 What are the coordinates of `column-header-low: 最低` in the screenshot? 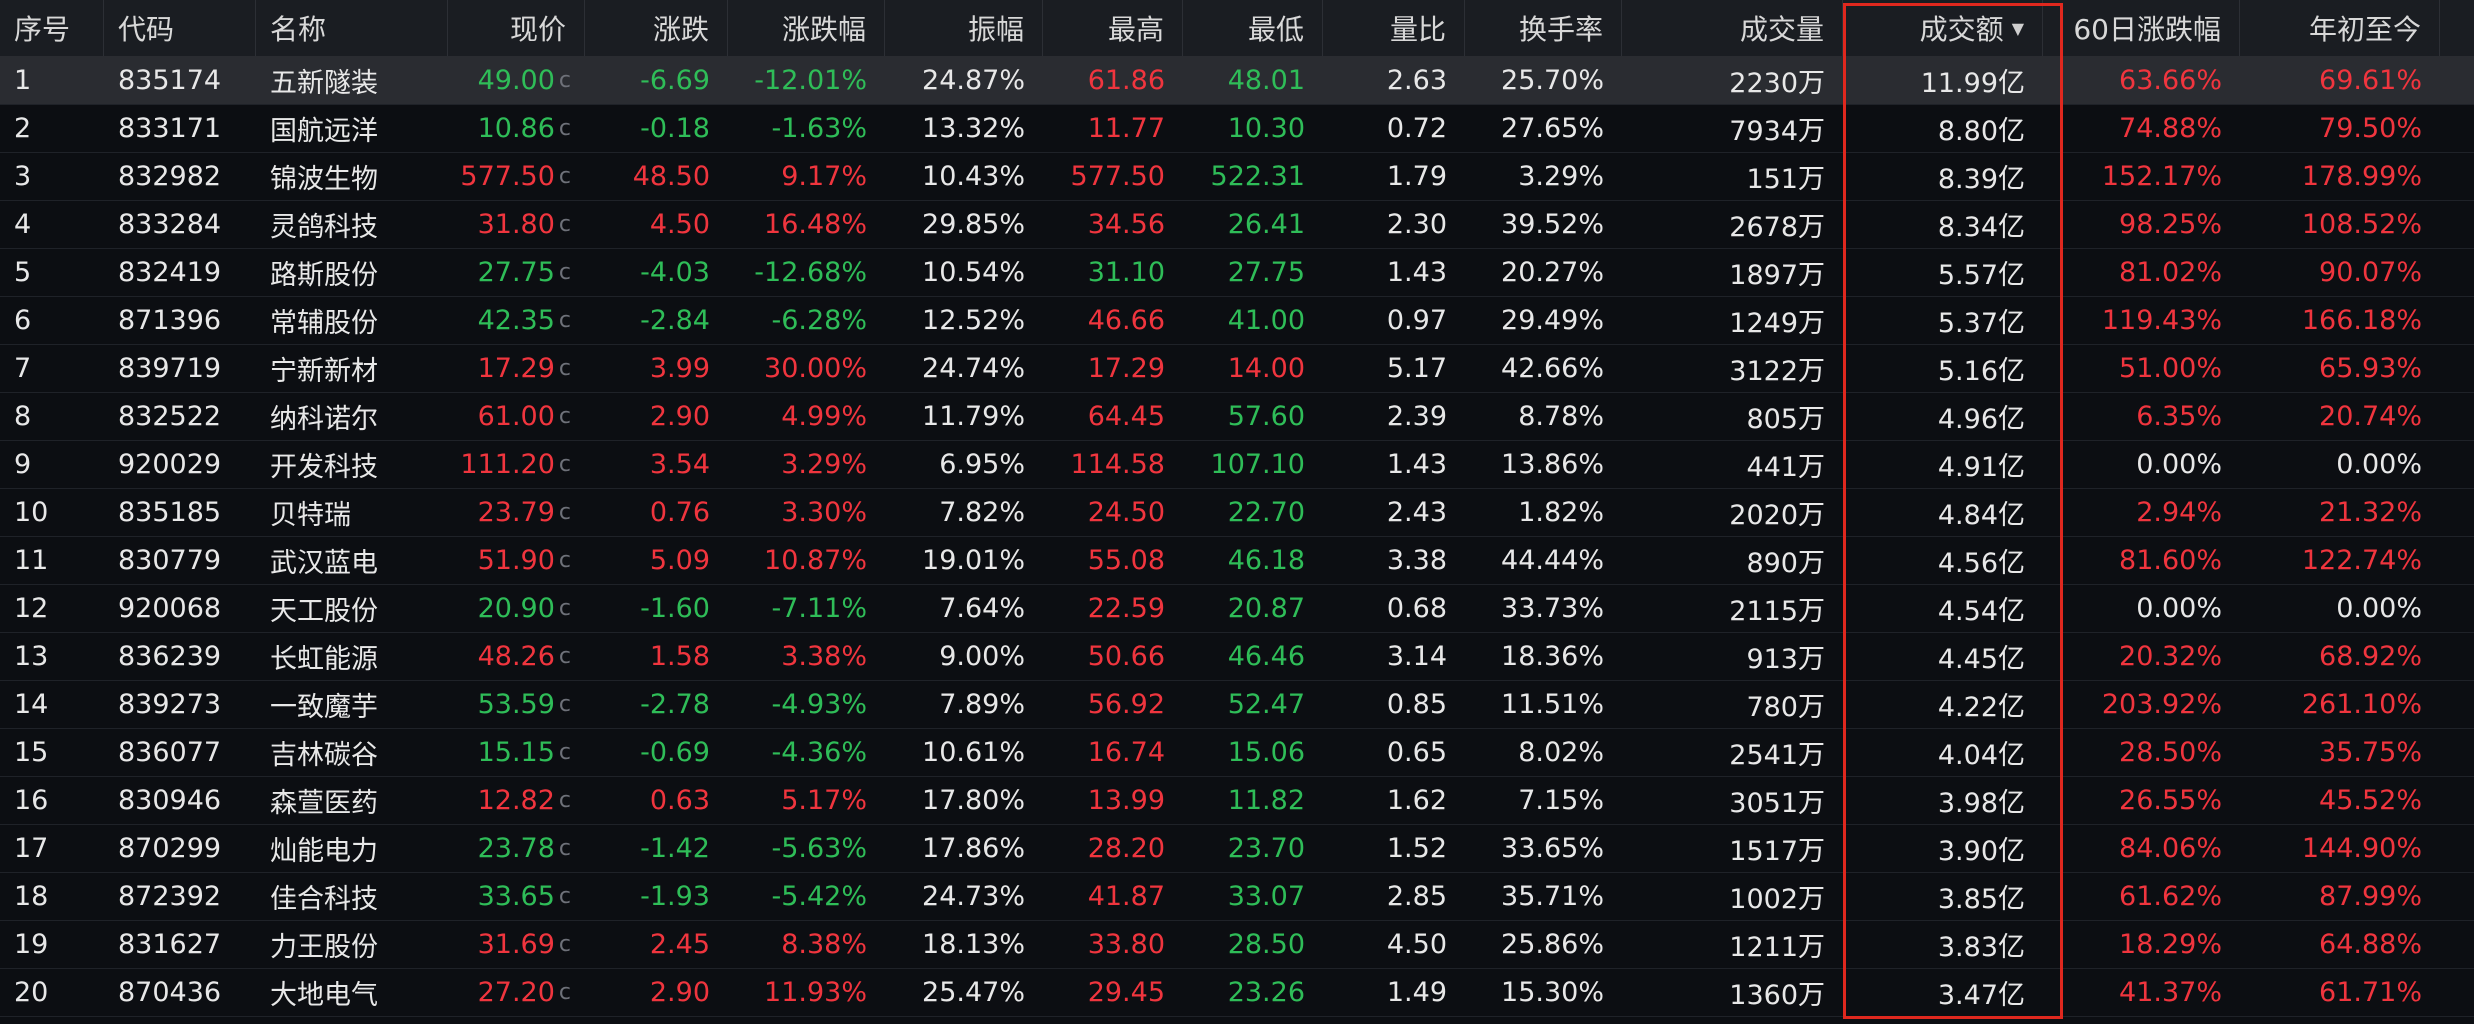 It's located at (1253, 28).